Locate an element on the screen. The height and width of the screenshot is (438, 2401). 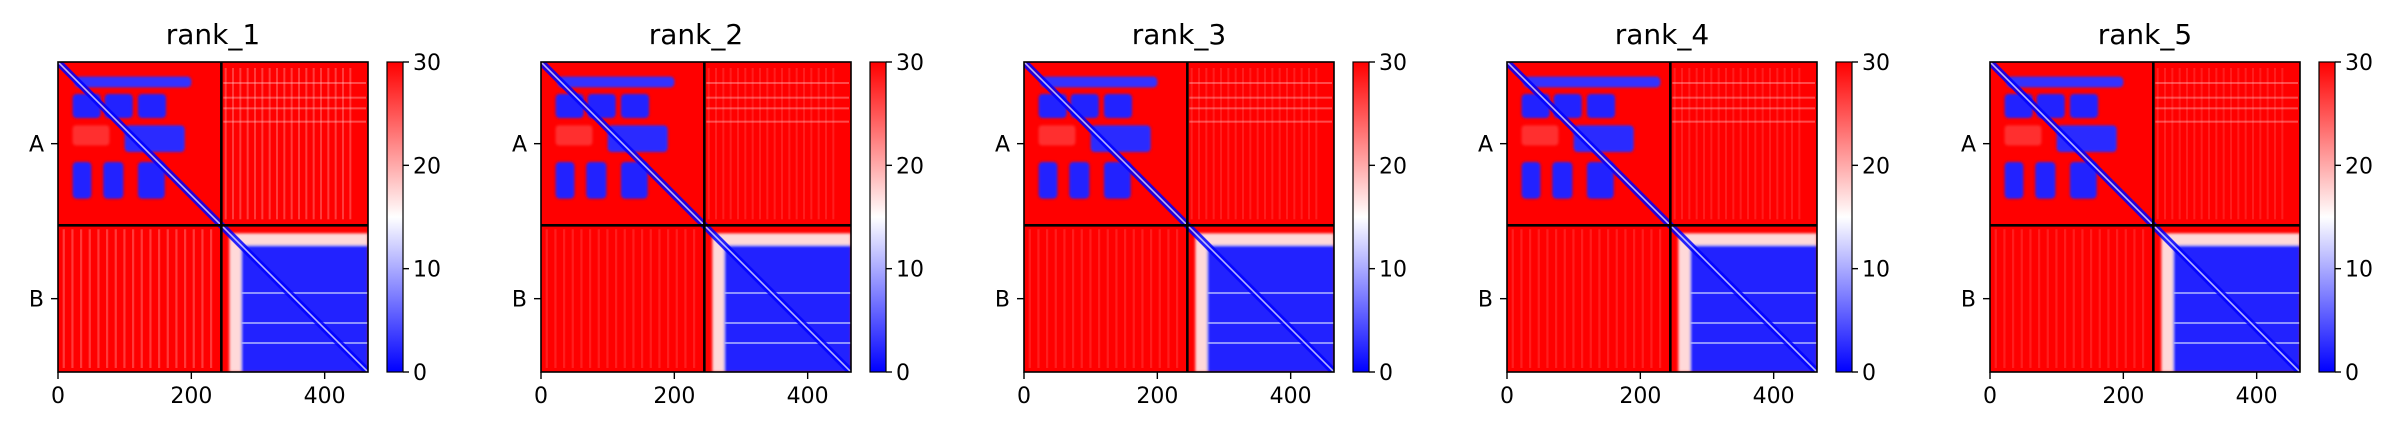
panel-title: rank_2 is located at coordinates (696, 34).